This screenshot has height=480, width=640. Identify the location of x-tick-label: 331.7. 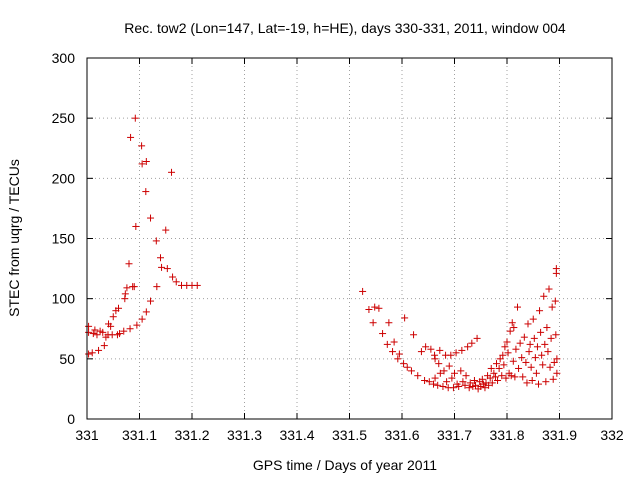
(454, 435).